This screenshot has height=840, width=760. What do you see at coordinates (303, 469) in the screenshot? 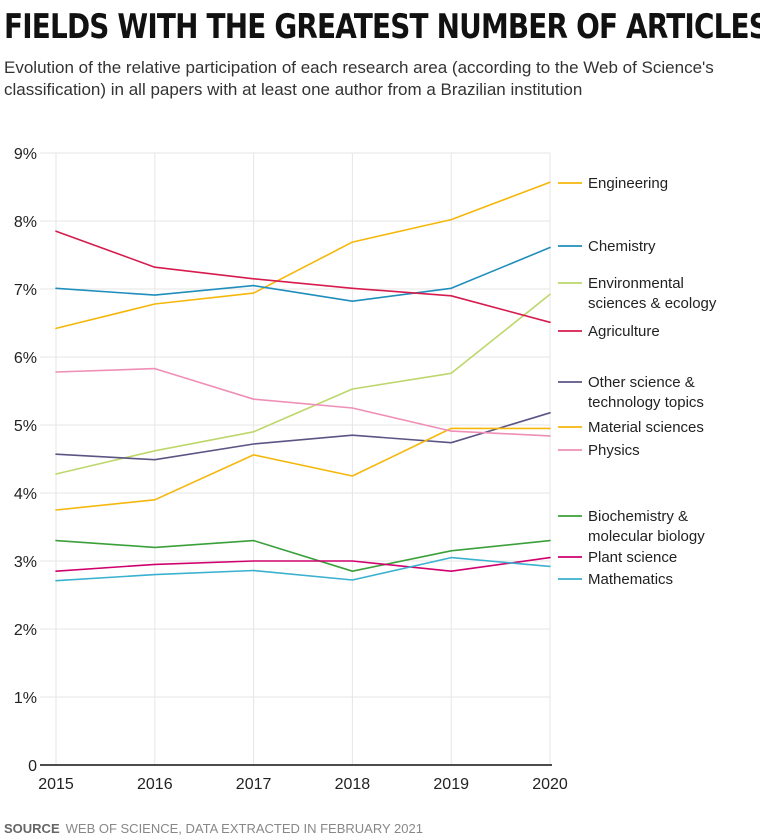
I see `series-line-material-sciences` at bounding box center [303, 469].